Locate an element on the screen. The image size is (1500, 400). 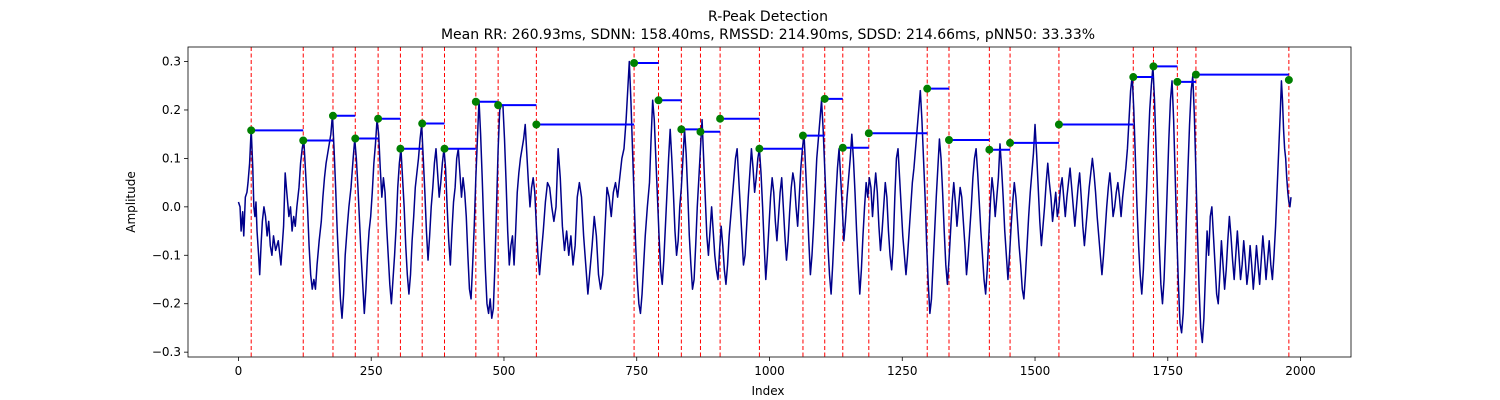
y-tick-label-1: −0.2 is located at coordinates (166, 304).